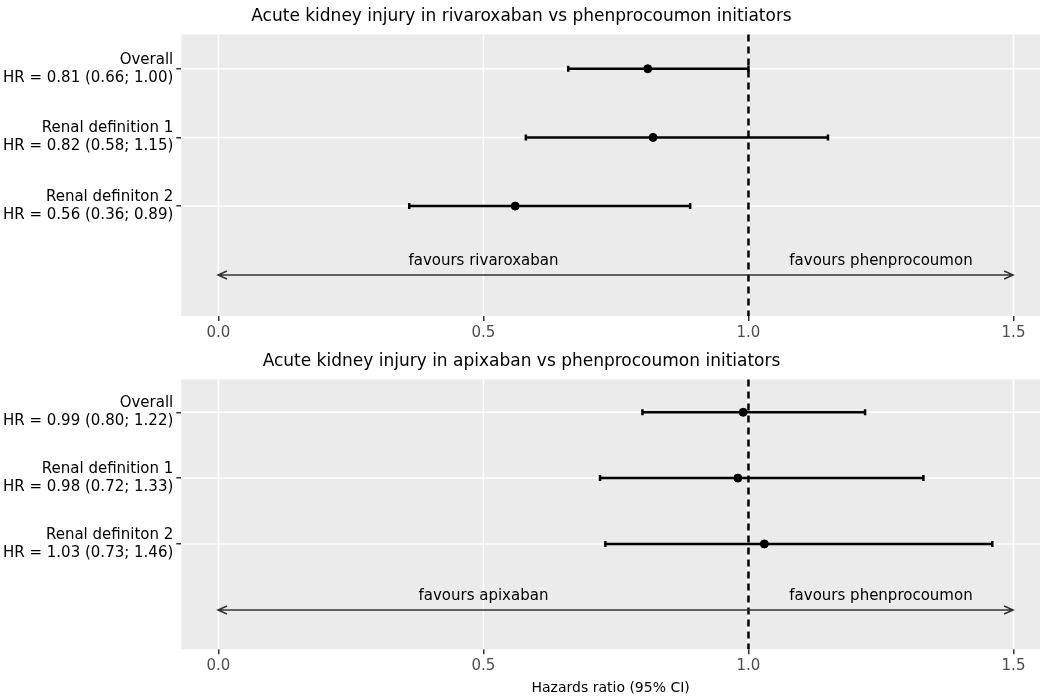  Describe the element at coordinates (521, 359) in the screenshot. I see `chart-title: Acute kidney injury in apixaban vs phenprocoumon initiators` at that location.